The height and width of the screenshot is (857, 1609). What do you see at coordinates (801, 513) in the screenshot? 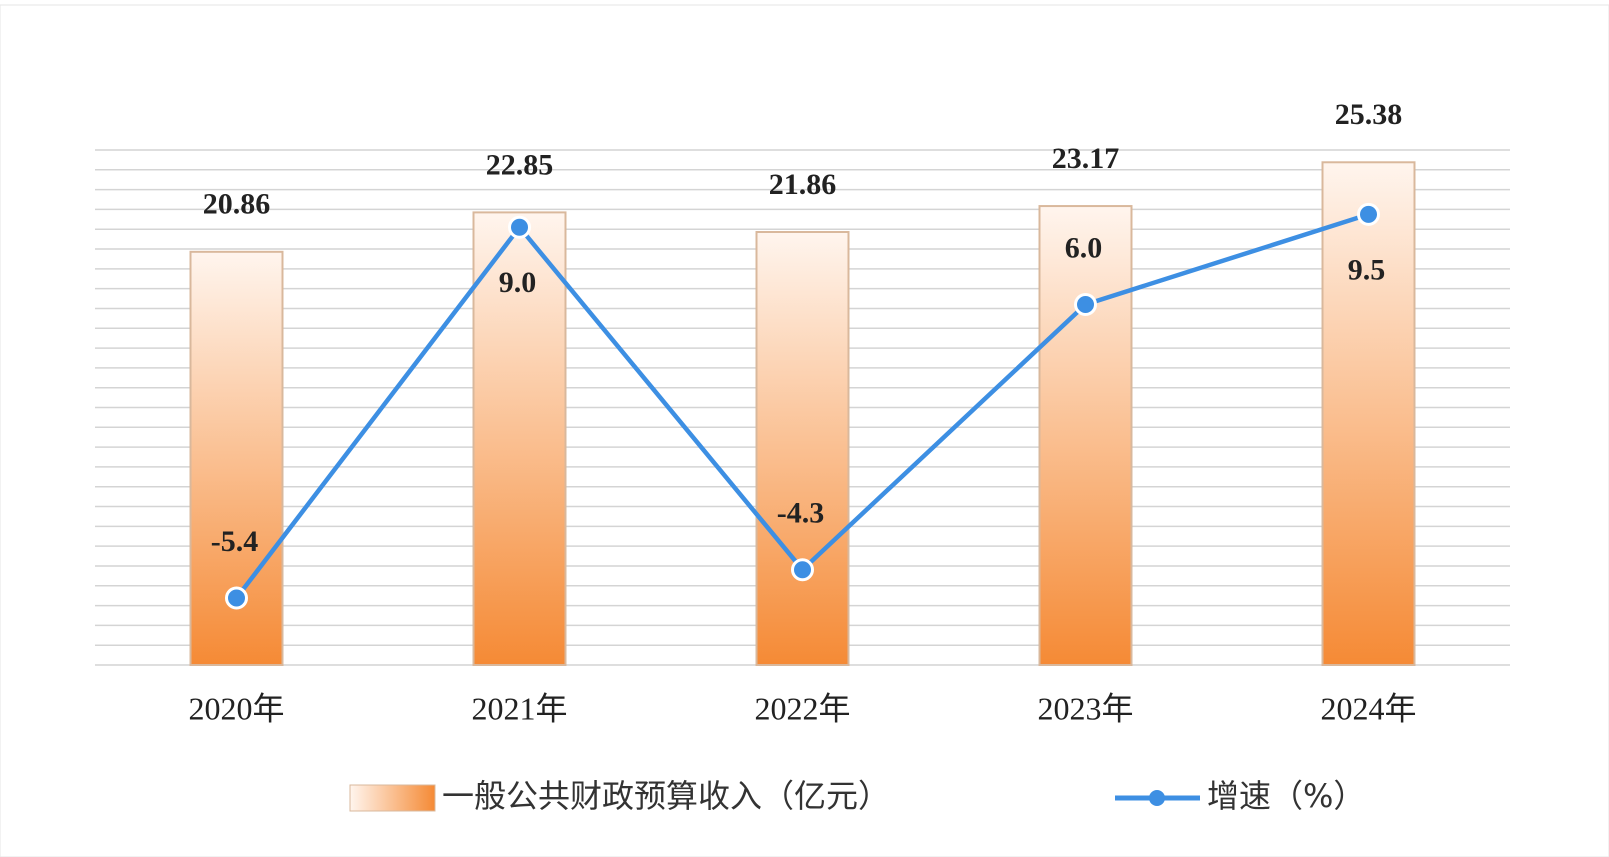
I see `line-value-label: -4.3` at bounding box center [801, 513].